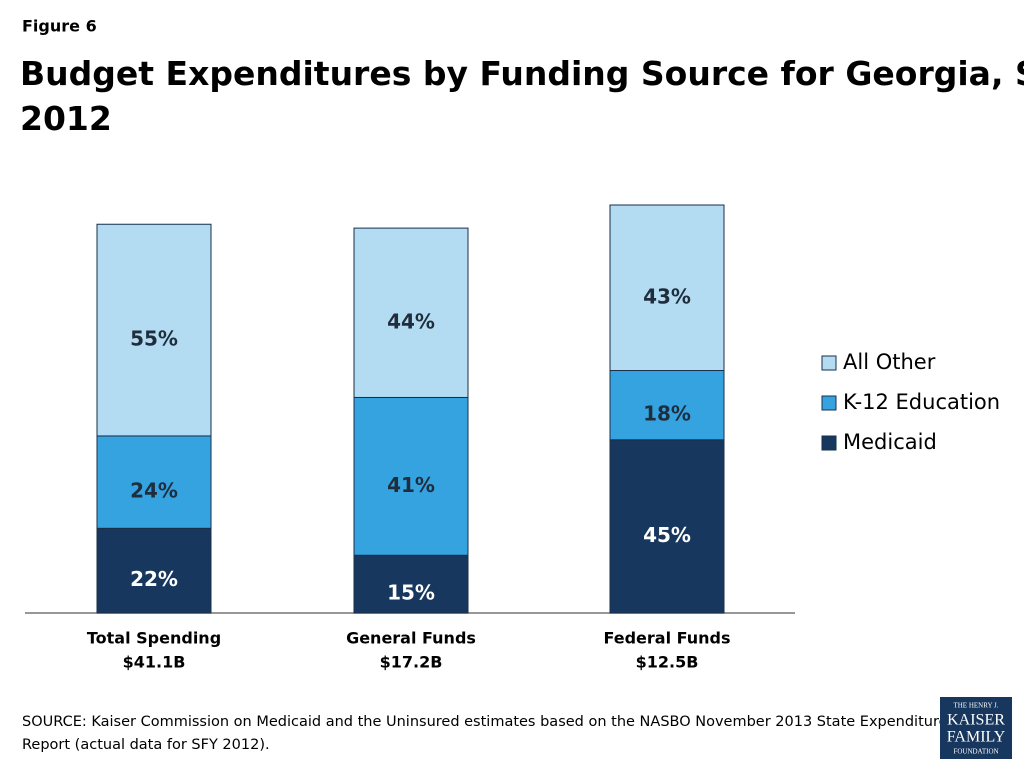 The image size is (1024, 768). What do you see at coordinates (411, 593) in the screenshot?
I see `data-label: 15%` at bounding box center [411, 593].